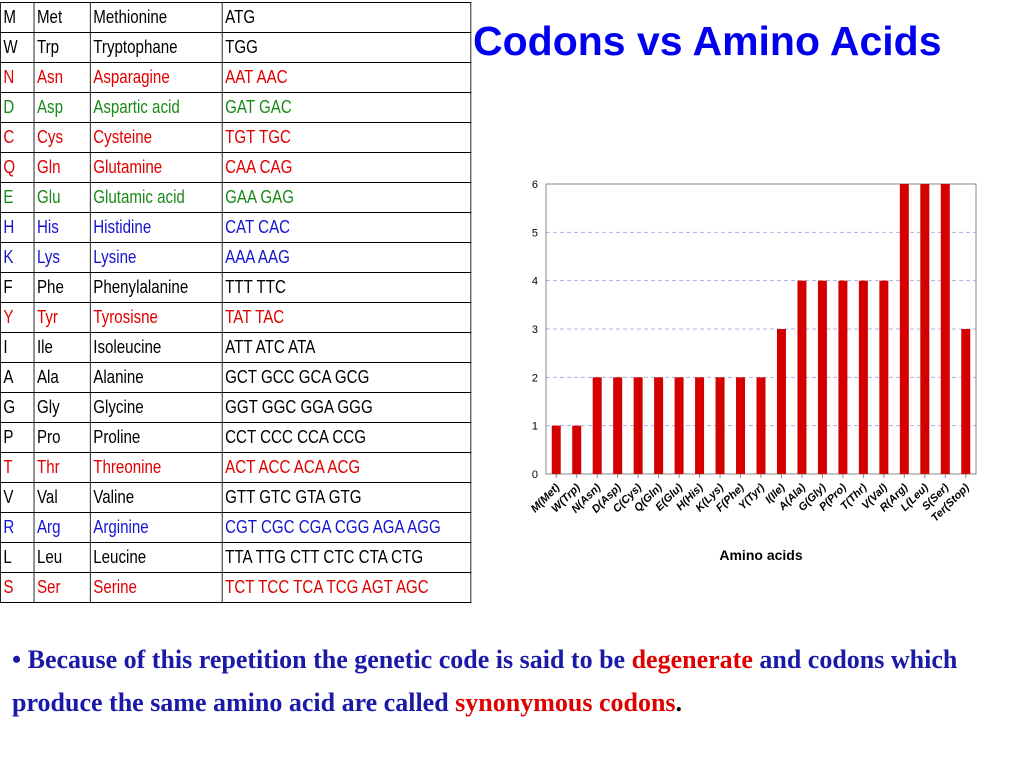 Image resolution: width=1024 pixels, height=768 pixels. What do you see at coordinates (535, 282) in the screenshot?
I see `y-tick-label: 4` at bounding box center [535, 282].